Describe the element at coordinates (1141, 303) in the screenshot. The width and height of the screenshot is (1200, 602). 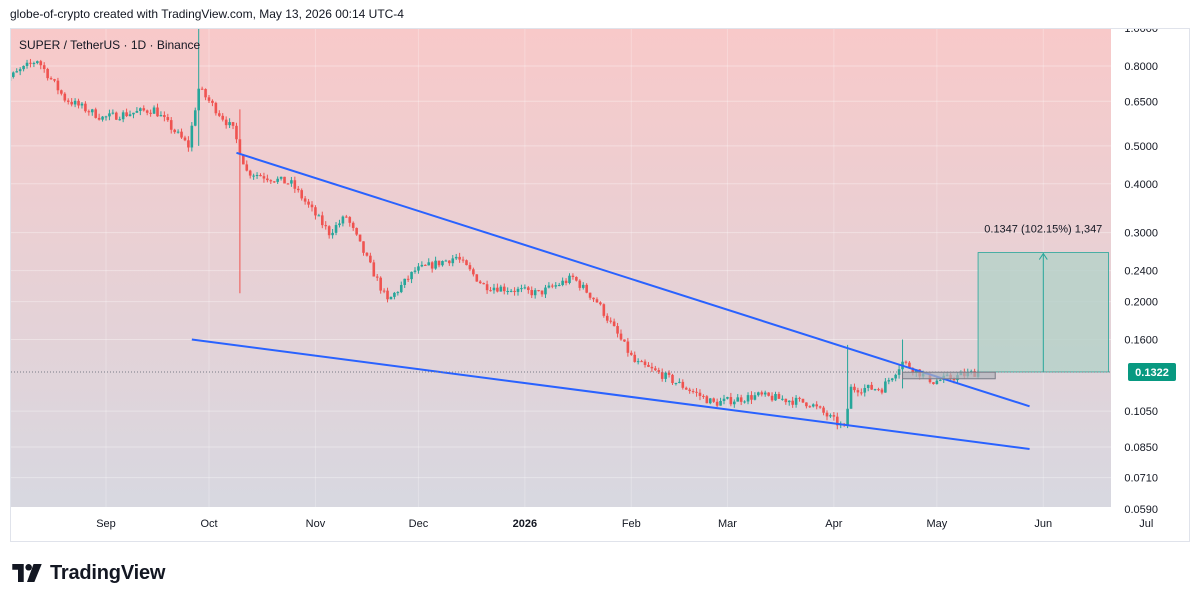
I see `price-tick-label: 0.2000` at that location.